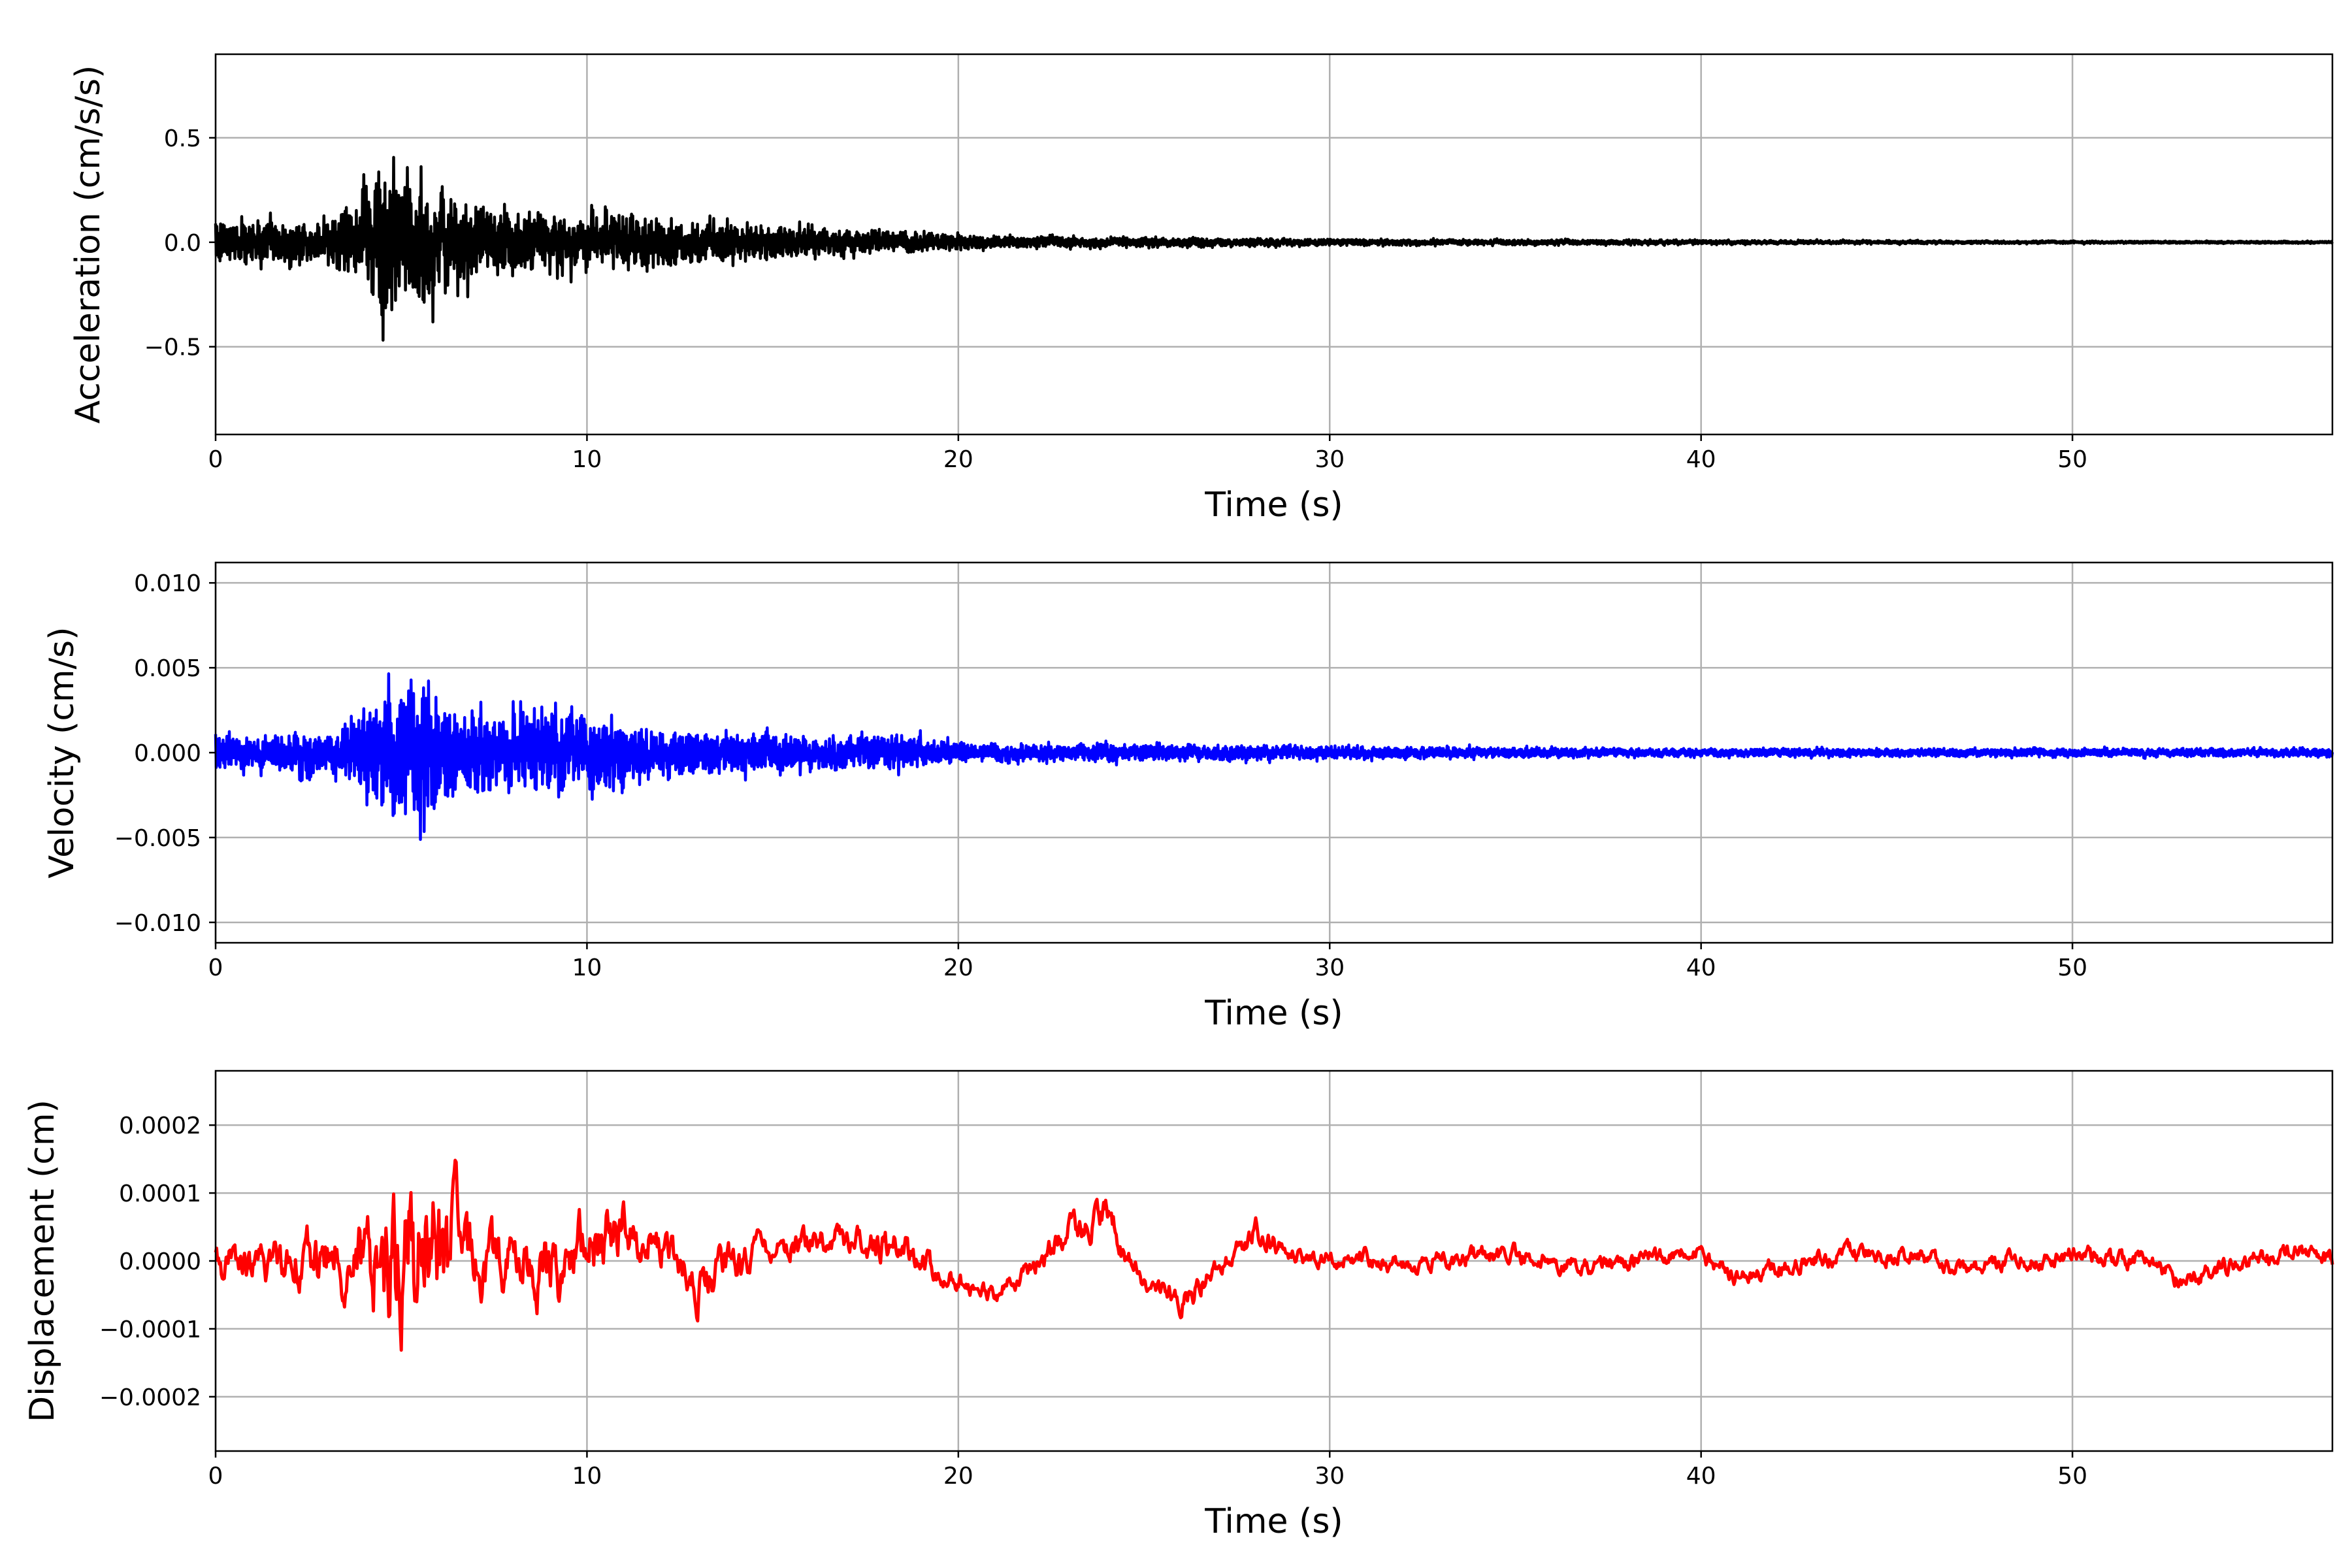  What do you see at coordinates (167, 583) in the screenshot?
I see `velocity-y-tick-label: 0.010` at bounding box center [167, 583].